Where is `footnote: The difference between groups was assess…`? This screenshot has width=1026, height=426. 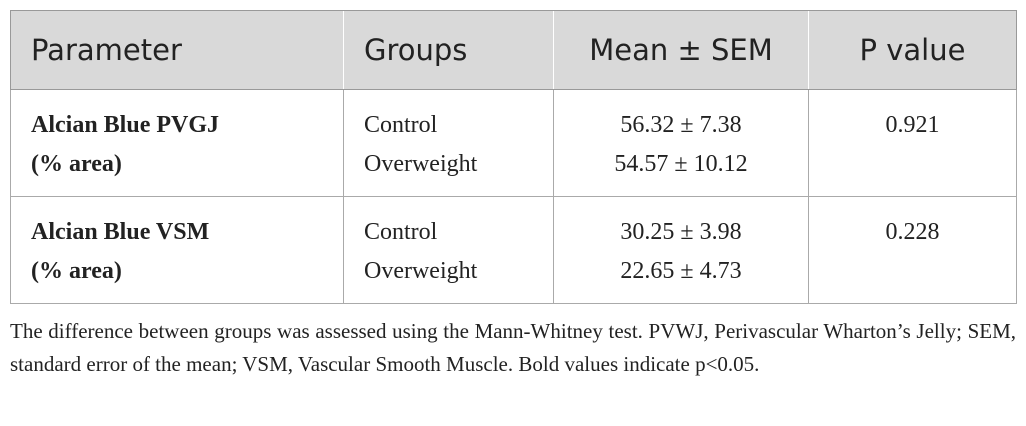
footnote: The difference between groups was assess… is located at coordinates (513, 347).